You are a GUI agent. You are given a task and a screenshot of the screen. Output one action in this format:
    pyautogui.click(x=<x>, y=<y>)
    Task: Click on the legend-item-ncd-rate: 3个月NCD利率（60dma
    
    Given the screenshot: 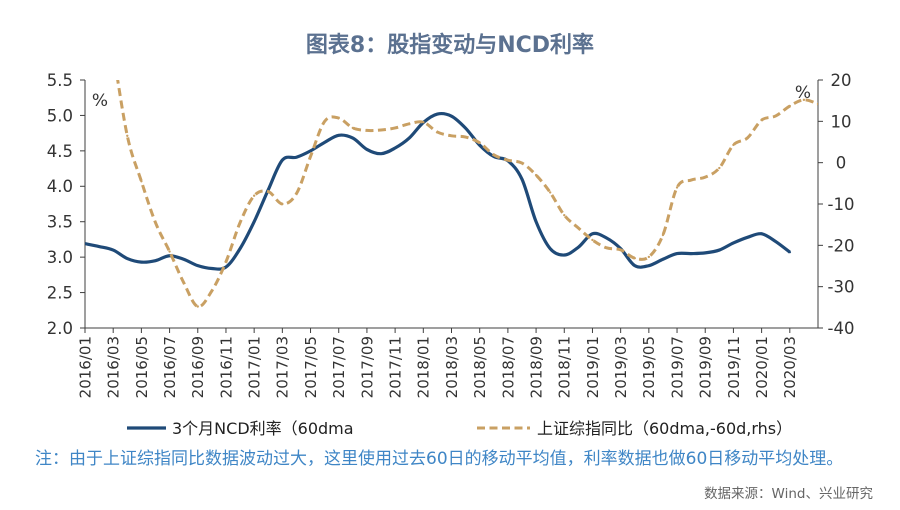 What is the action you would take?
    pyautogui.click(x=240, y=428)
    